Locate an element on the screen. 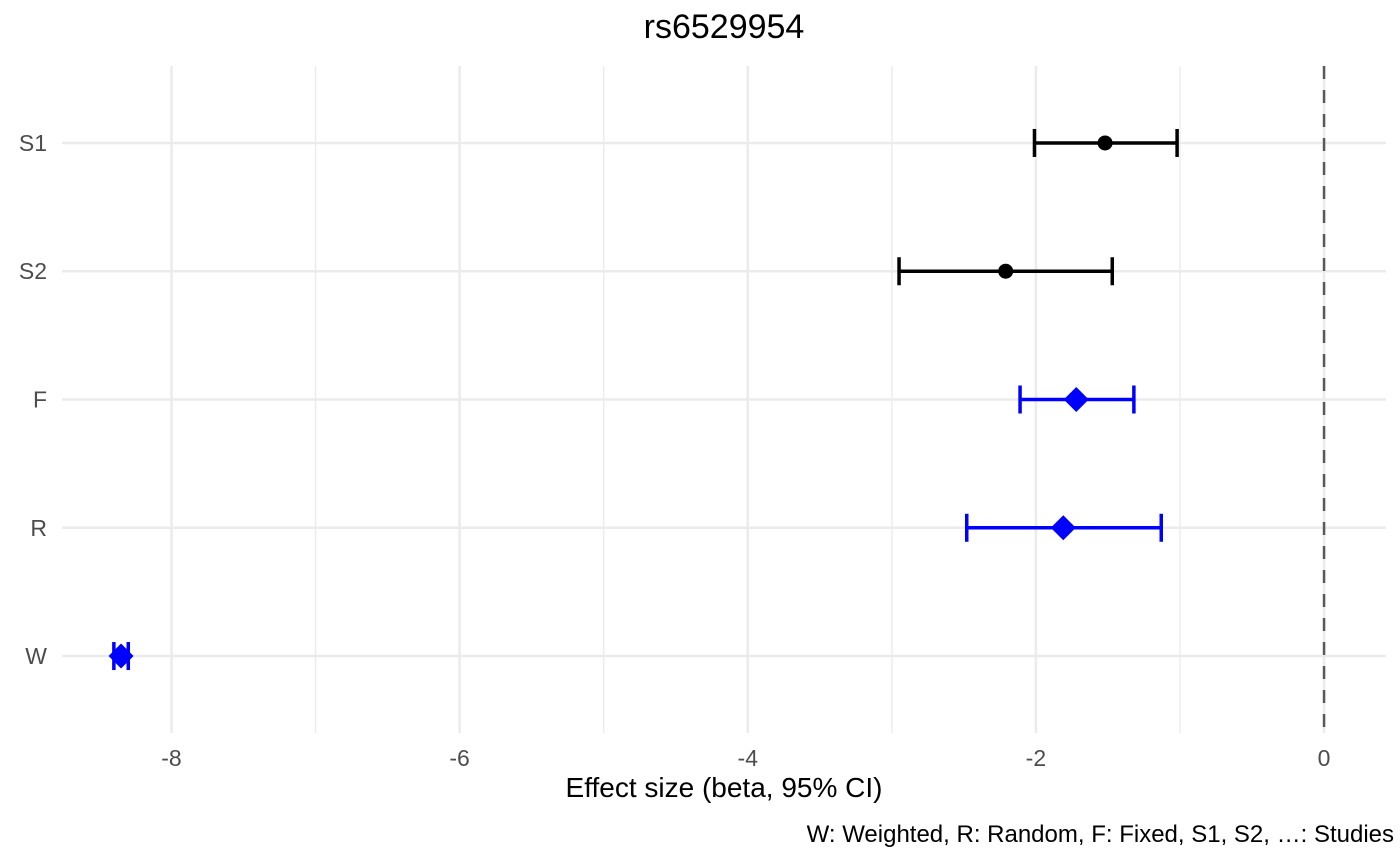 Image resolution: width=1400 pixels, height=865 pixels. point-marker-S1 is located at coordinates (1105, 143).